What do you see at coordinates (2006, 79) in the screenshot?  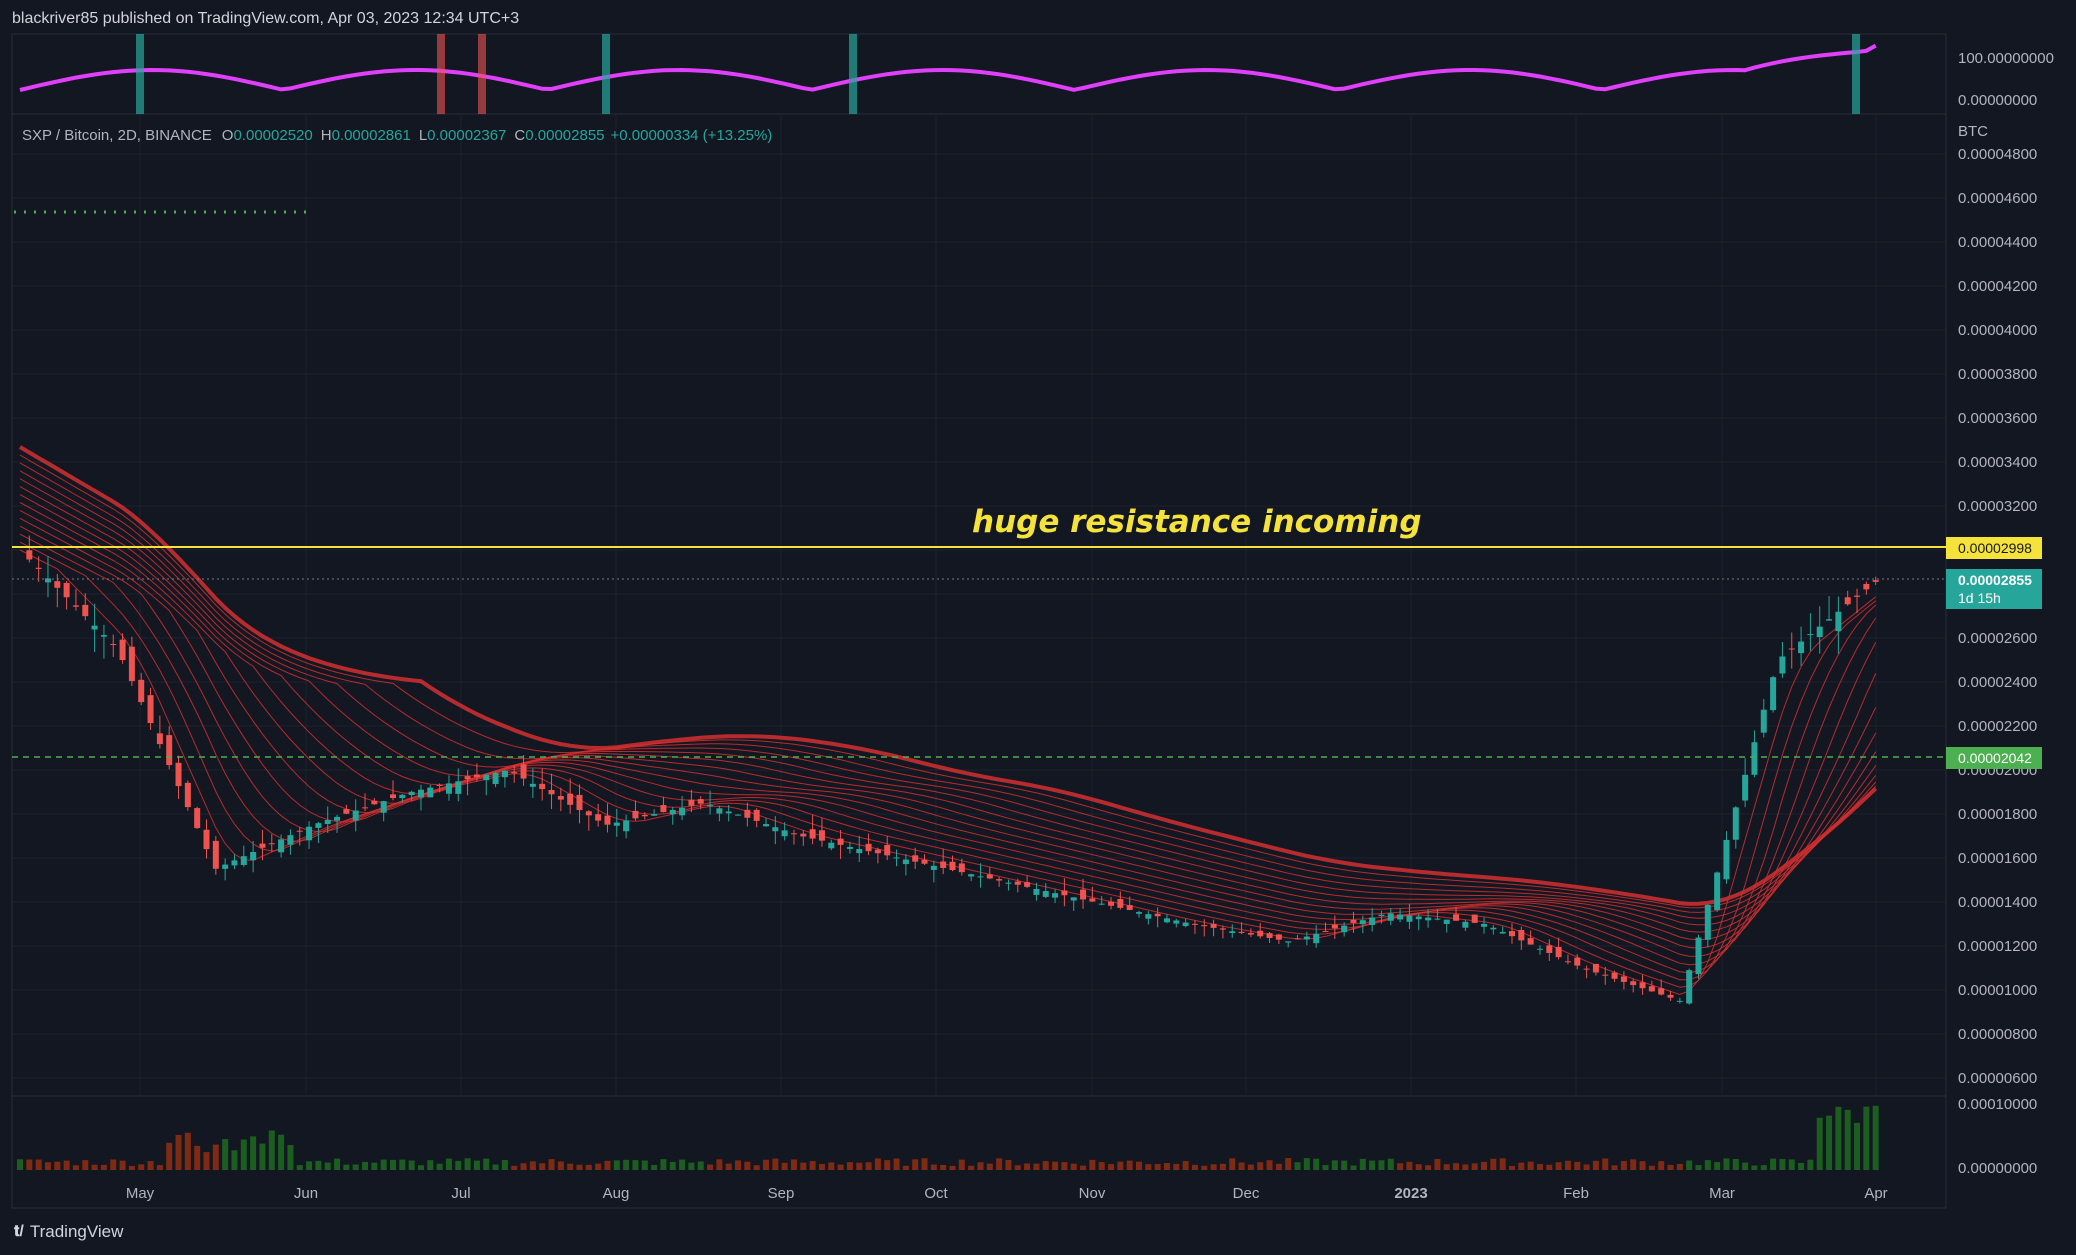 I see `oscillator-axis: 100.00000000 0.00000000` at bounding box center [2006, 79].